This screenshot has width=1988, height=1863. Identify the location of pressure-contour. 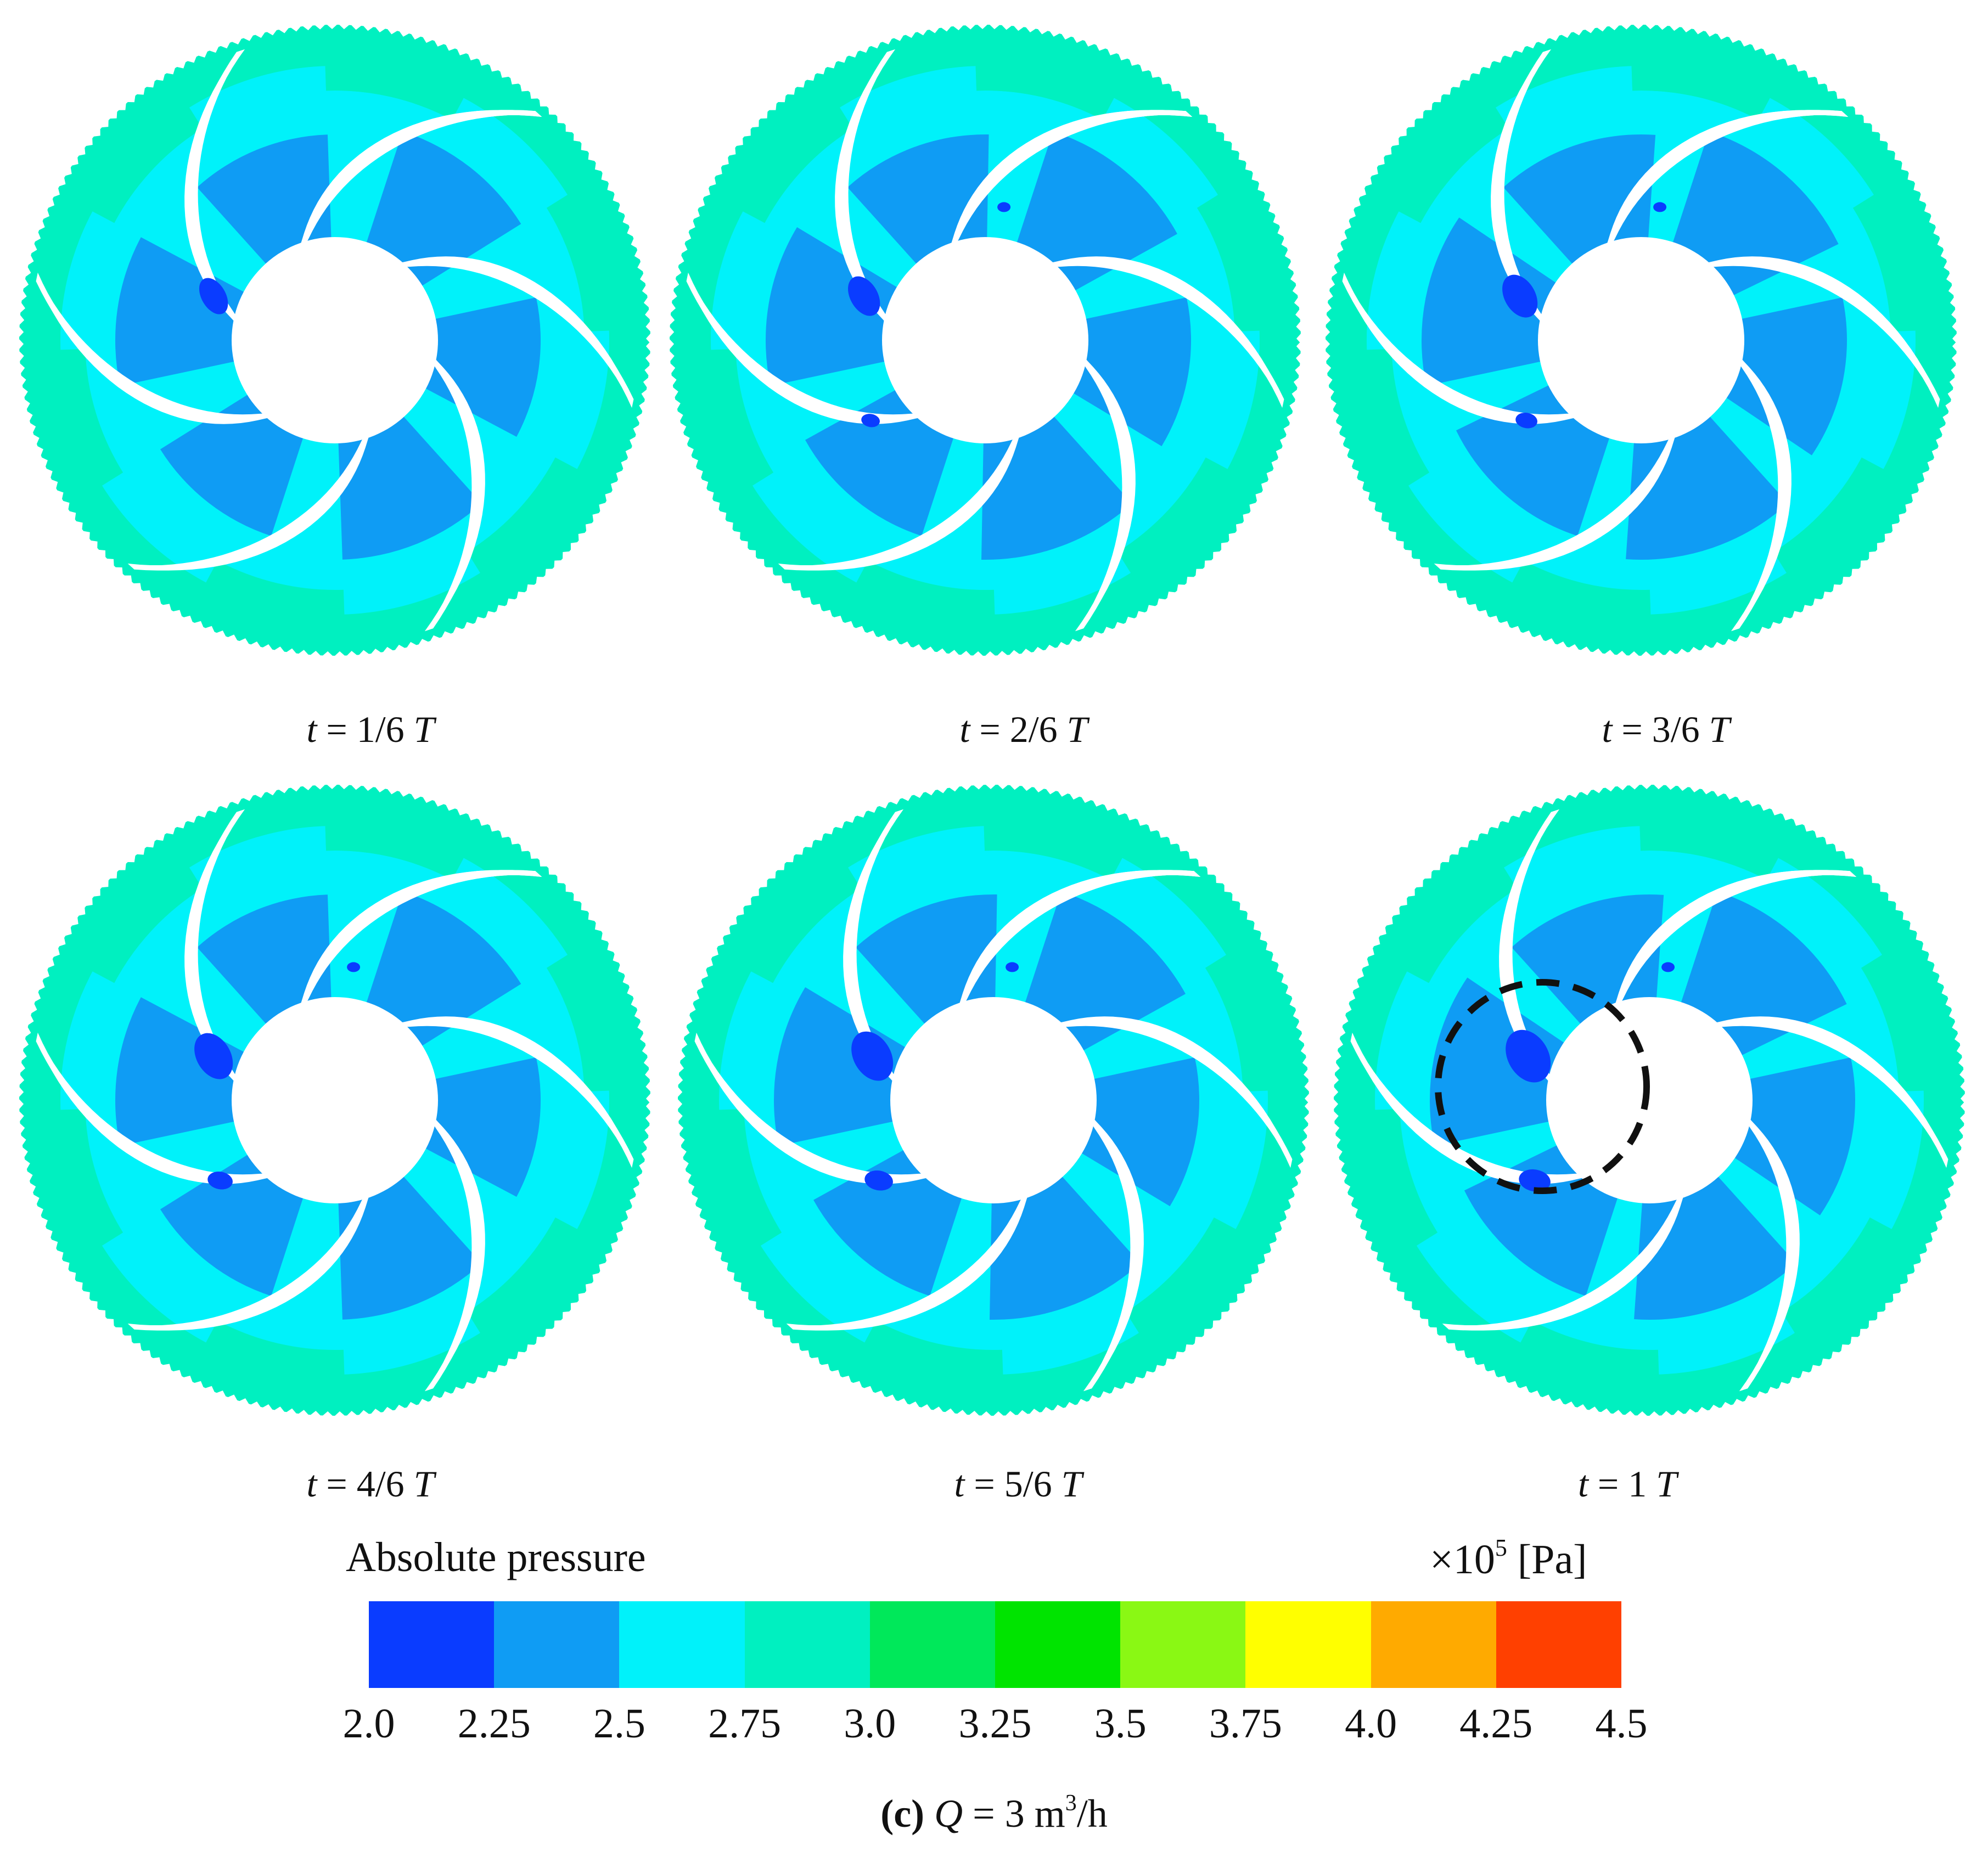
(1641, 341).